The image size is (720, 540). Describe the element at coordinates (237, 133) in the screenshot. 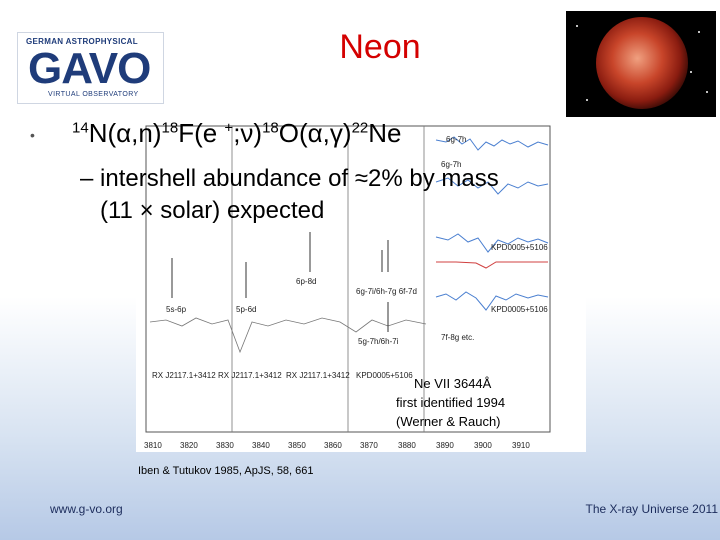

I see `reaction-equation: 14N(α,n)18F(e +;ν)18O(α,γ)22Ne` at that location.